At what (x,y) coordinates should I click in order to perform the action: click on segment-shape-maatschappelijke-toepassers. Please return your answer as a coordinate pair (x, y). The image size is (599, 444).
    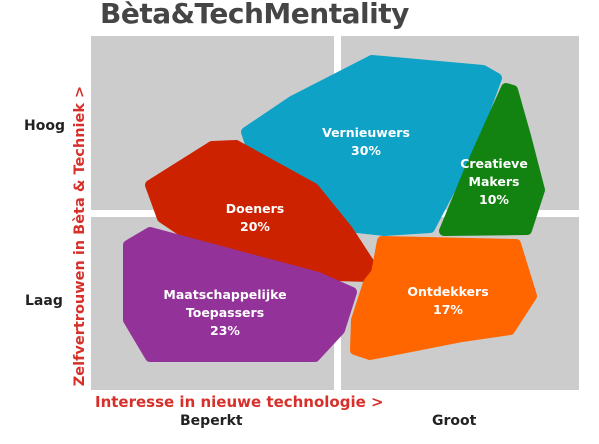
    Looking at the image, I should click on (240, 294).